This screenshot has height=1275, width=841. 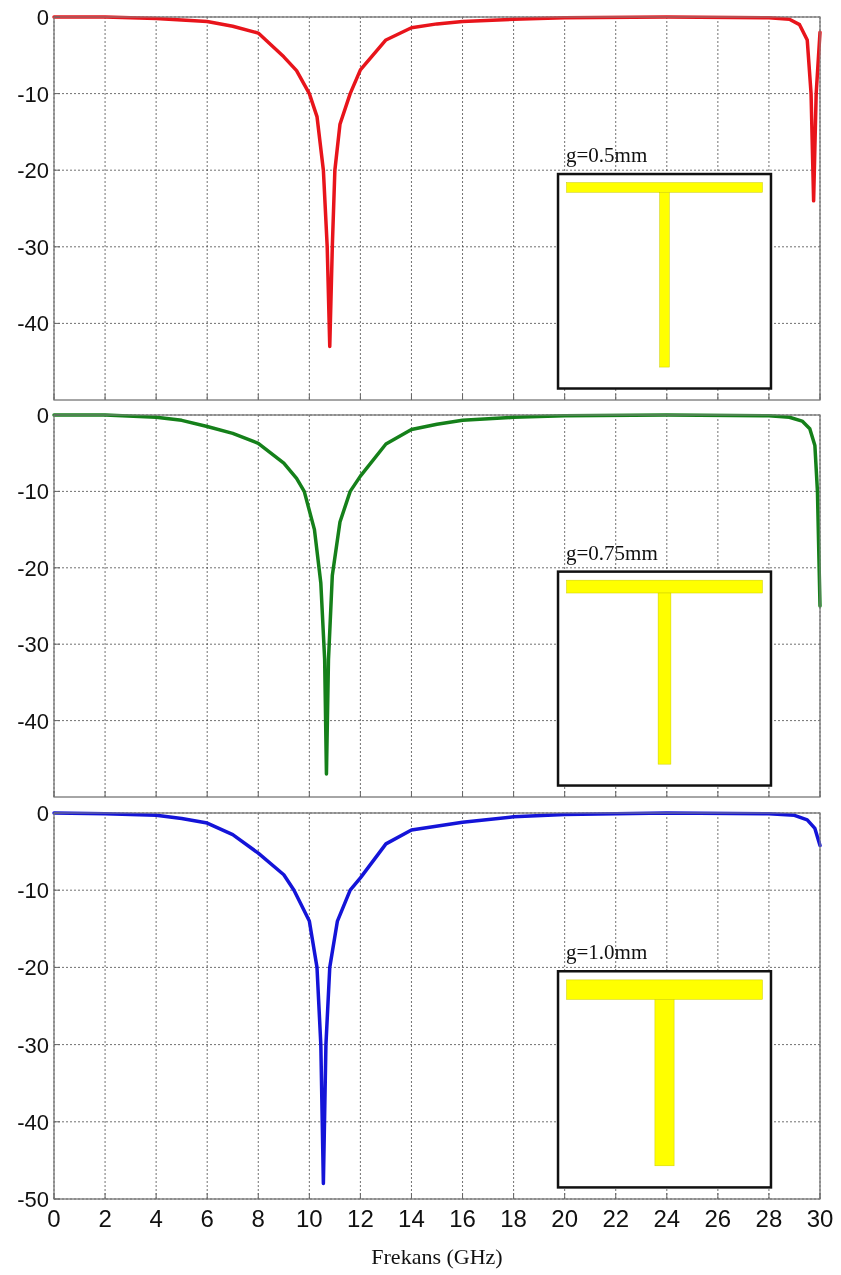 What do you see at coordinates (309, 1218) in the screenshot?
I see `x-tick-label: 10` at bounding box center [309, 1218].